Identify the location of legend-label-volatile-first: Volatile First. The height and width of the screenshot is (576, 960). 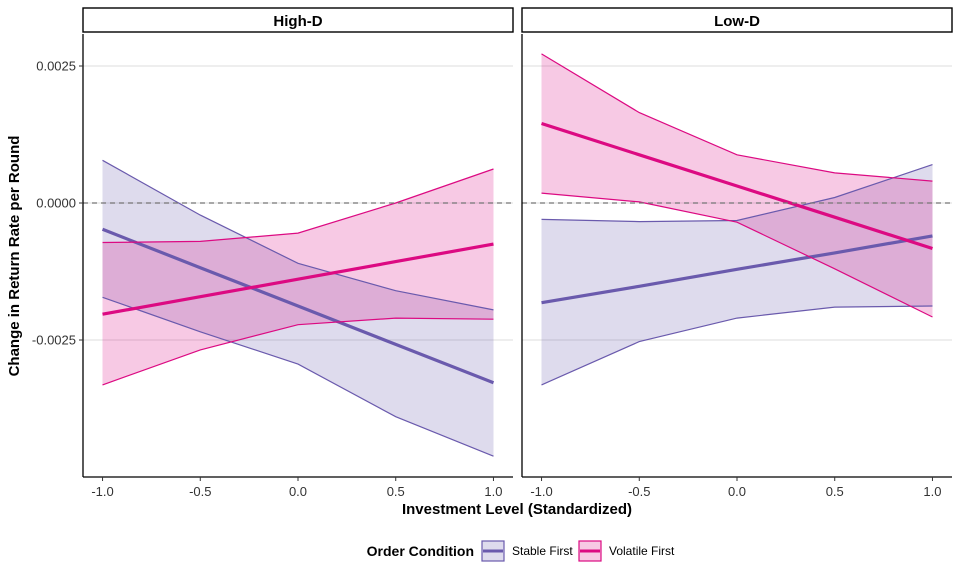
(642, 551).